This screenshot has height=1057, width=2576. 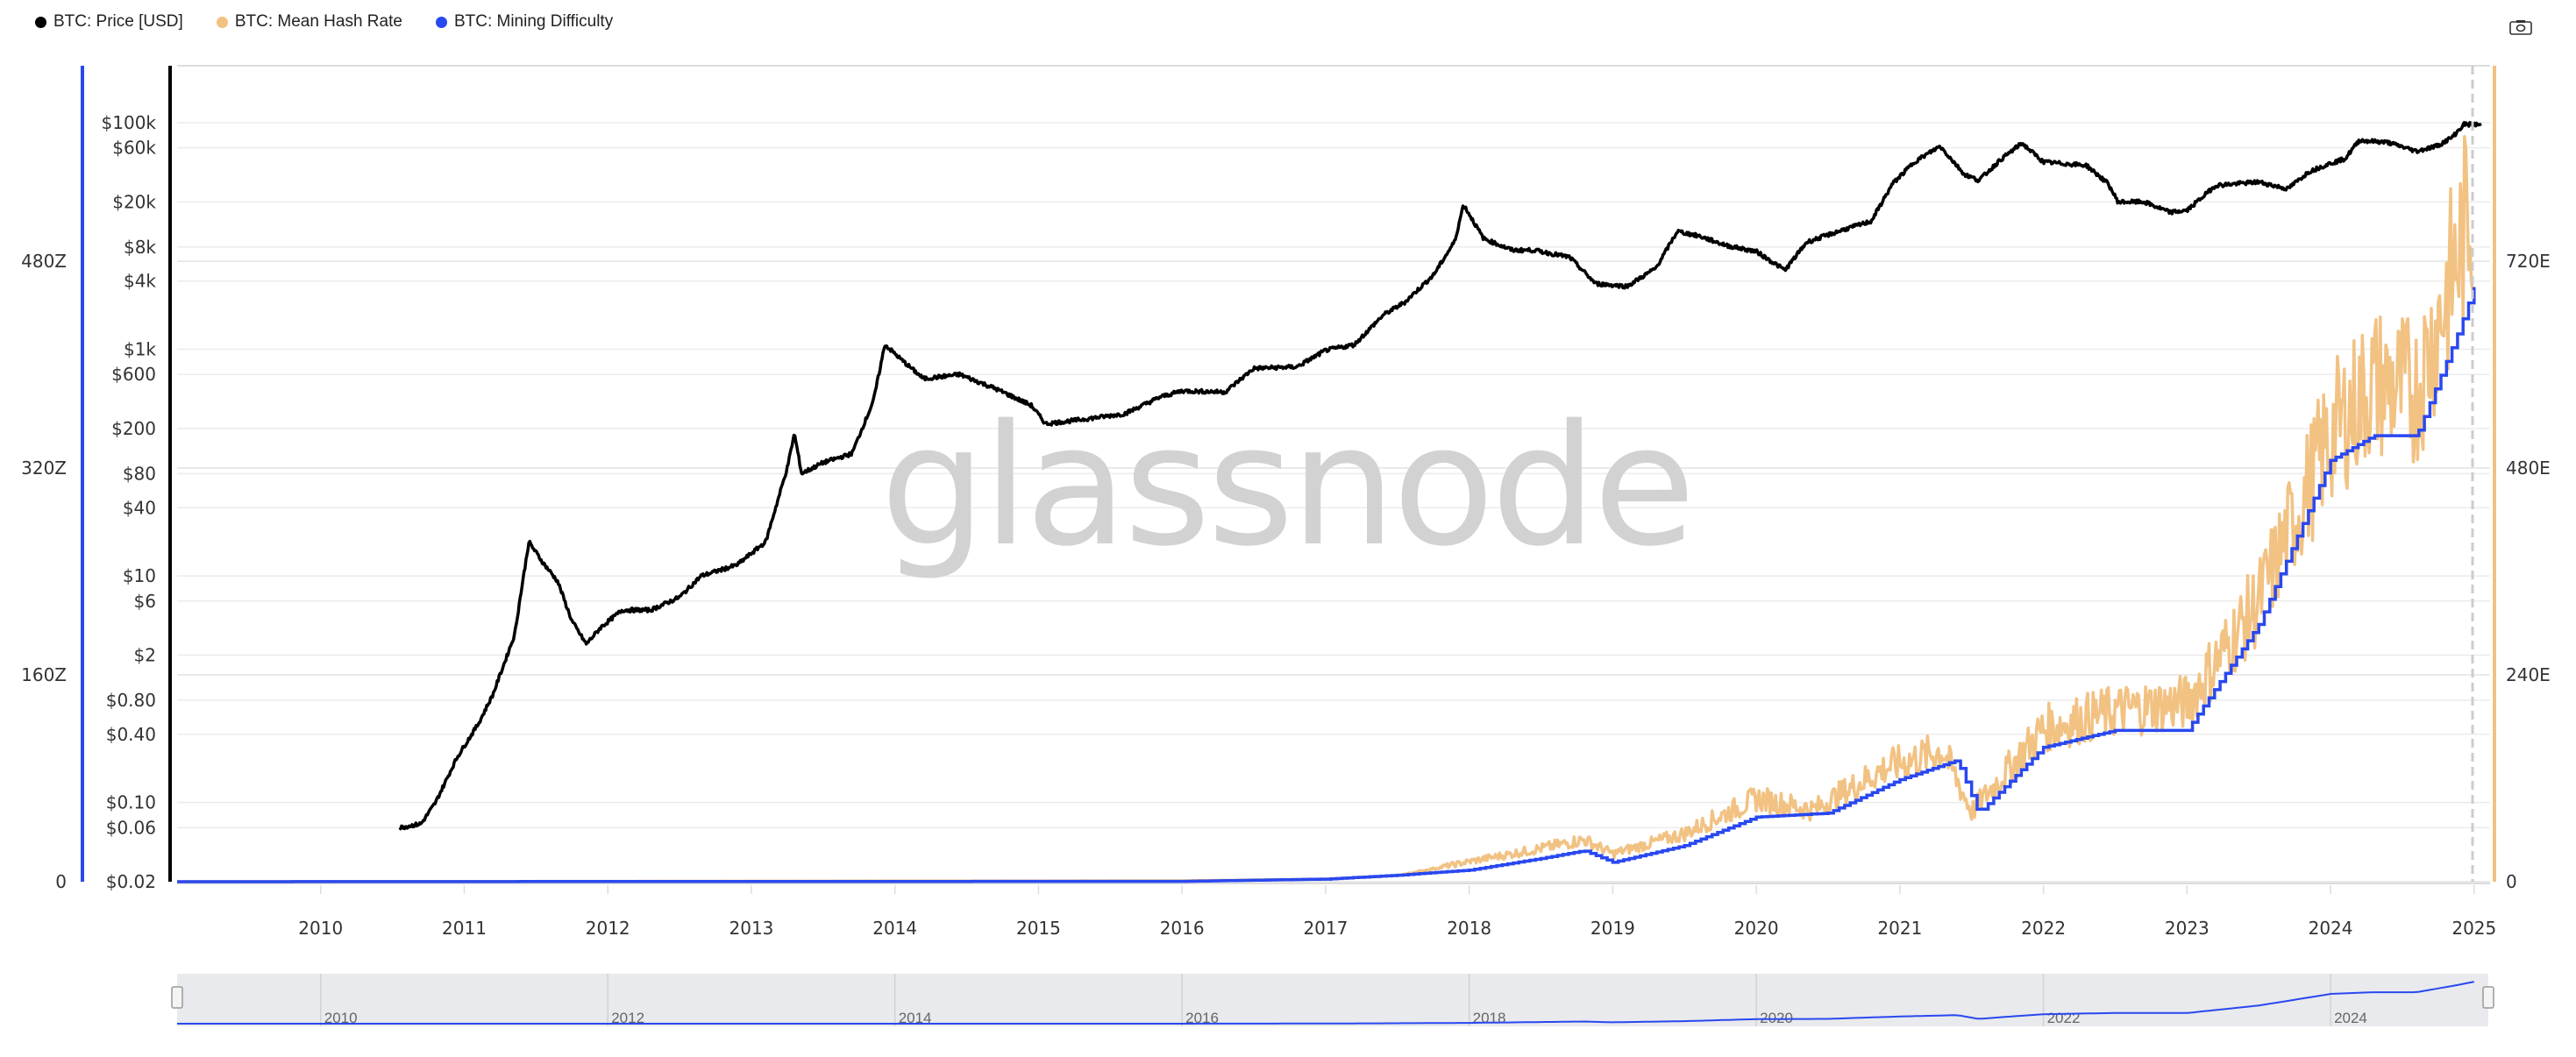 What do you see at coordinates (1756, 928) in the screenshot?
I see `x-tick-label: 2020` at bounding box center [1756, 928].